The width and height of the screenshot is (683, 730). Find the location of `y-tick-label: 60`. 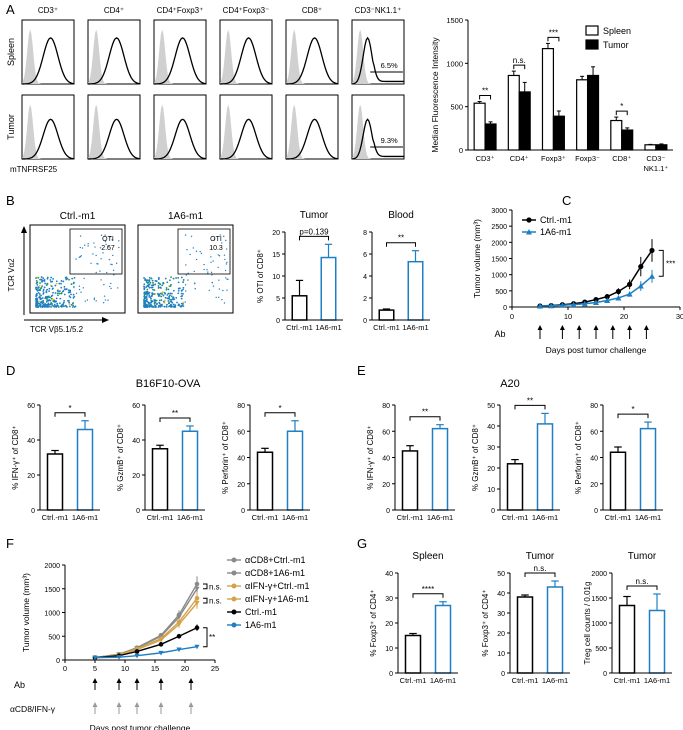

y-tick-label: 60 is located at coordinates (386, 432).